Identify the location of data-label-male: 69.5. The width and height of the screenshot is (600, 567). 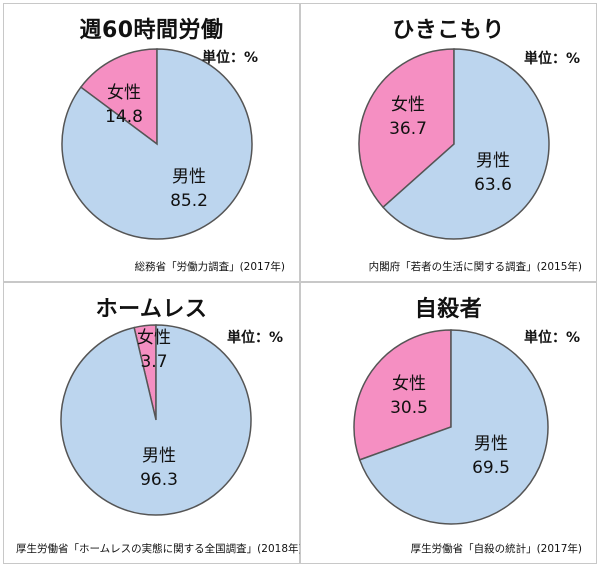
(491, 468).